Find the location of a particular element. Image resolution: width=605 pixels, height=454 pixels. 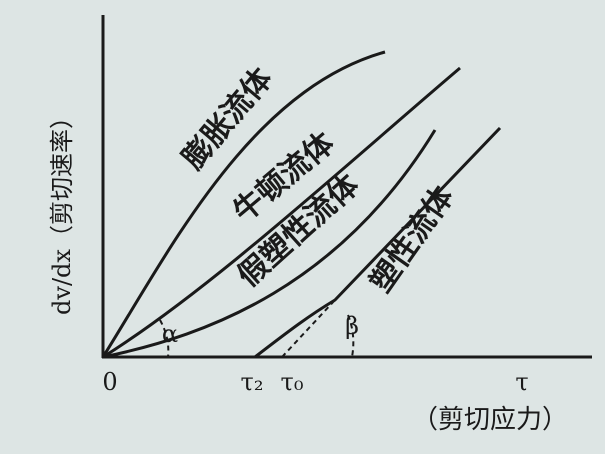

beta-label: β is located at coordinates (352, 326).